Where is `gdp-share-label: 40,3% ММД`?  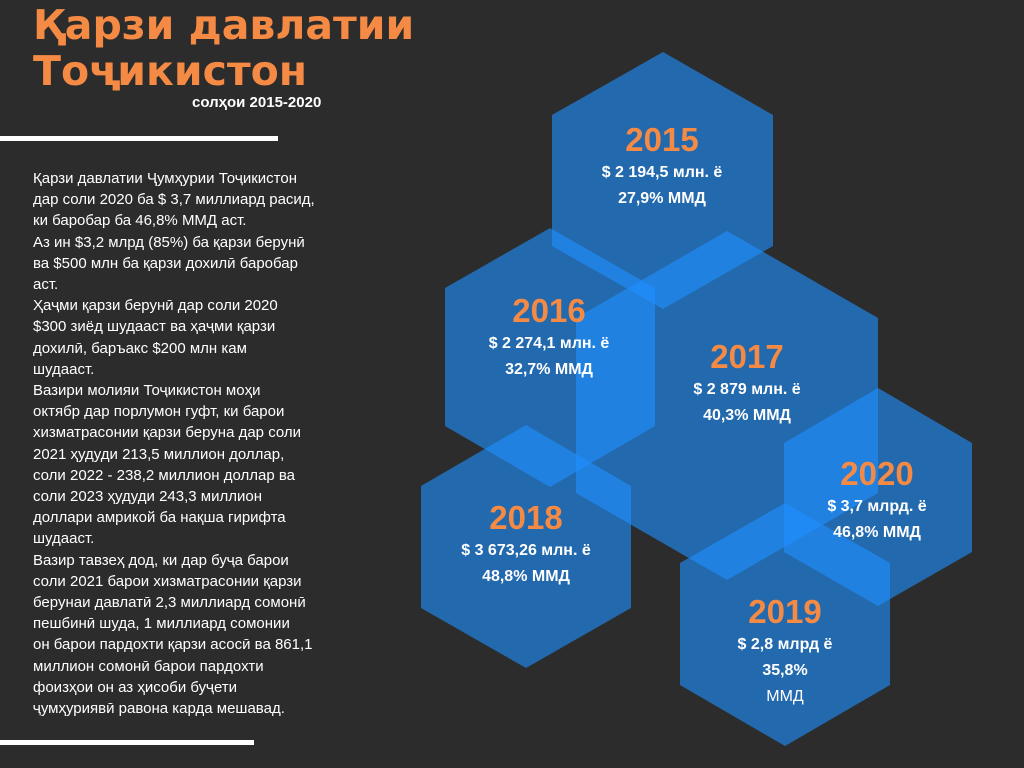 gdp-share-label: 40,3% ММД is located at coordinates (747, 415).